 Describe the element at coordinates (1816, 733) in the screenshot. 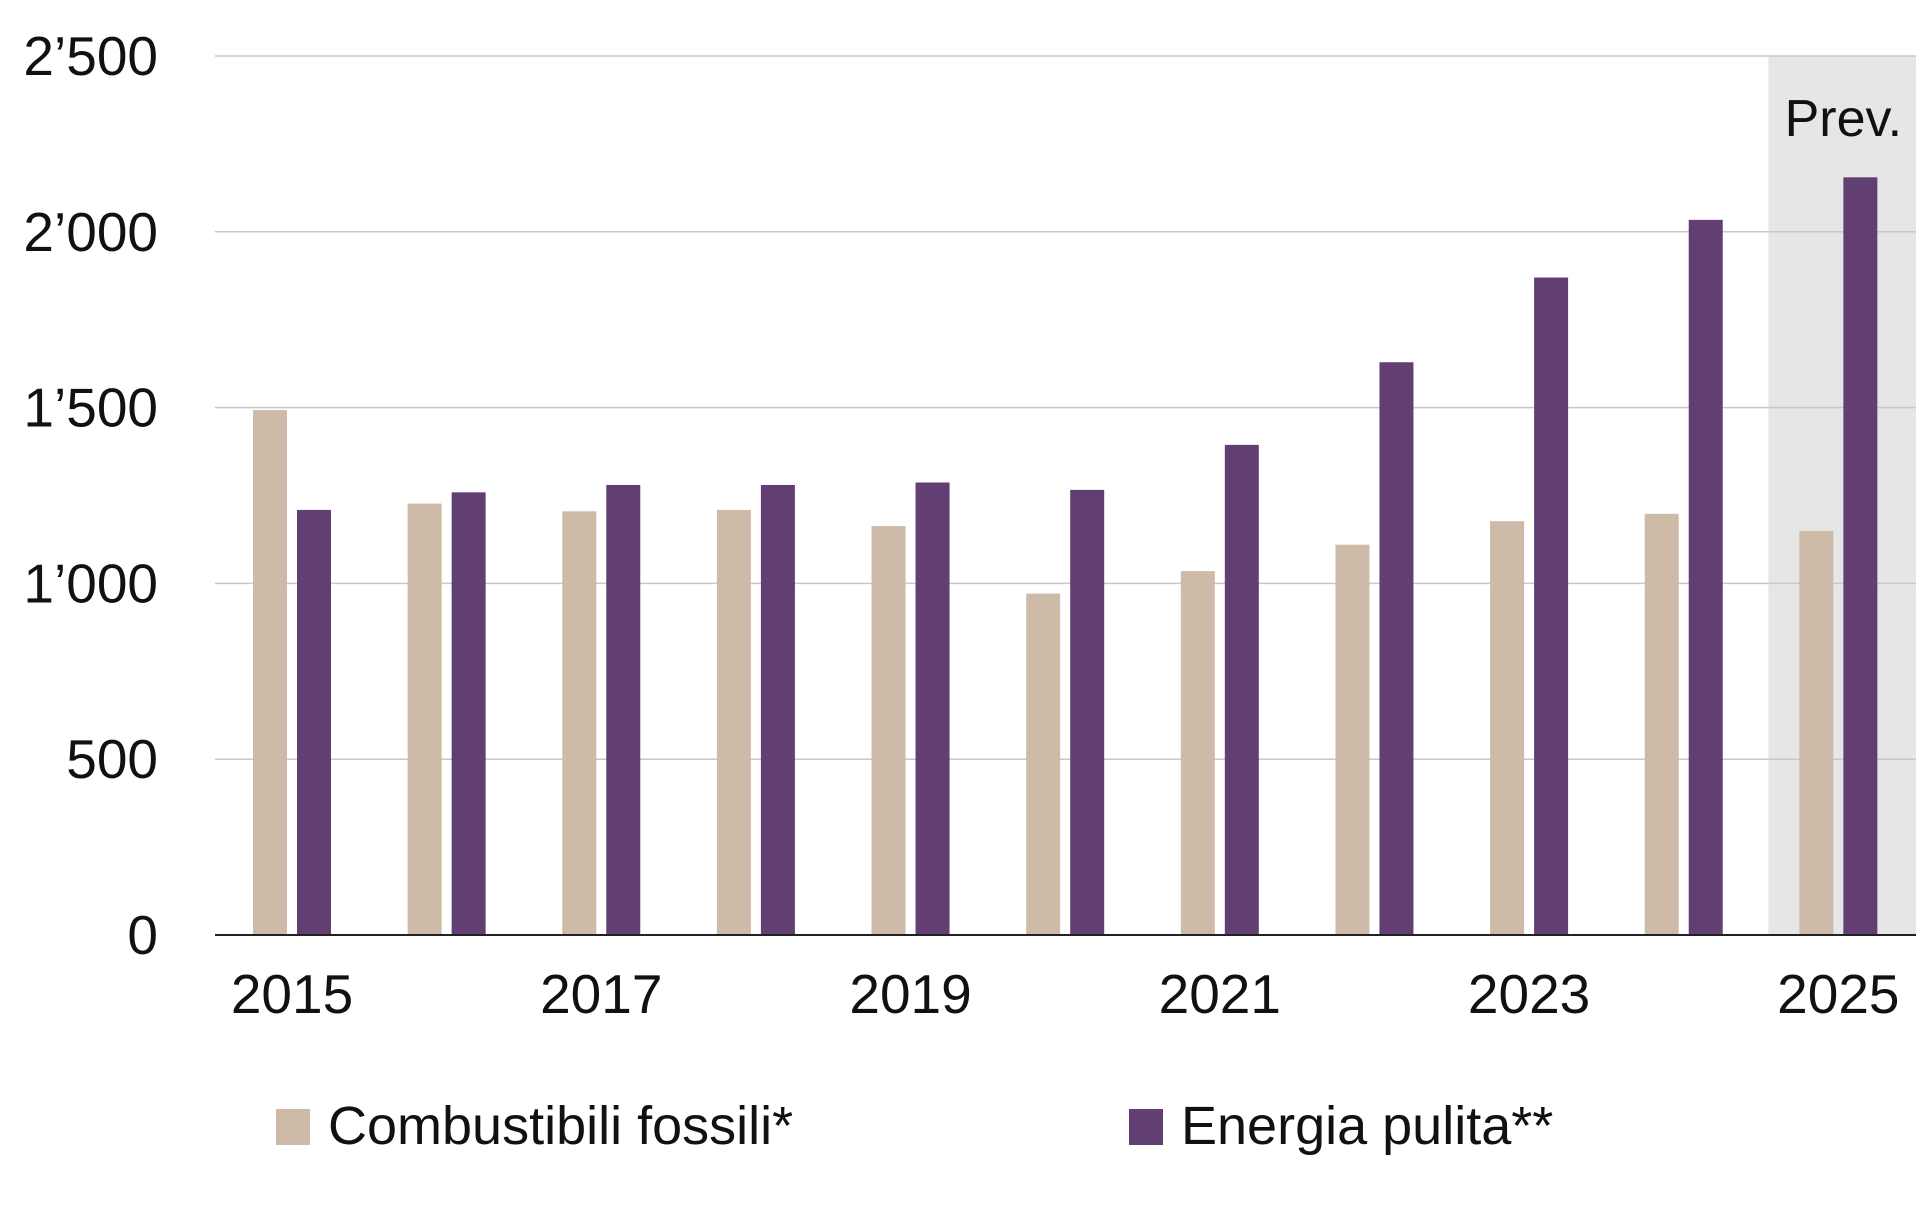

I see `bar-fossil-2025` at that location.